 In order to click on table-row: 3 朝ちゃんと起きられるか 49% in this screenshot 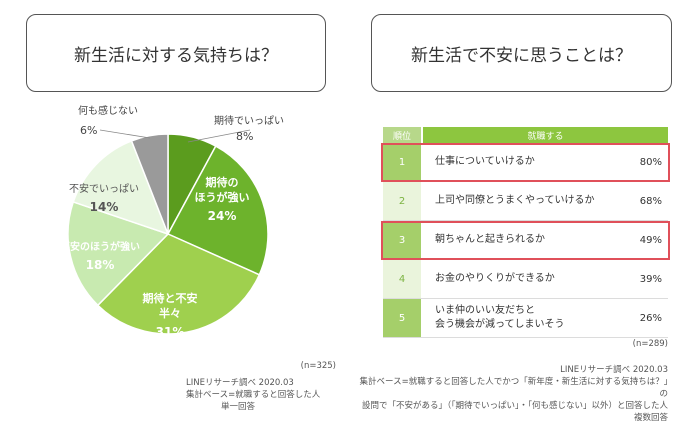, I will do `click(525, 240)`.